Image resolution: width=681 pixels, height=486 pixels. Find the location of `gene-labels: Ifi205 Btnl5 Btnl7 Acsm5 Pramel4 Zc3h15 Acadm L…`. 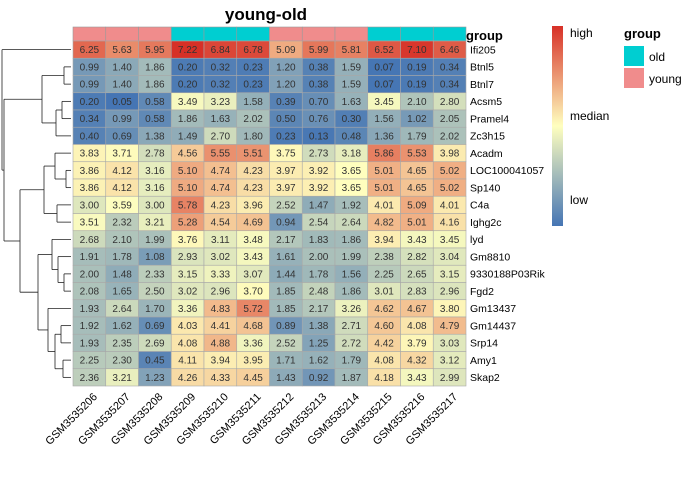

gene-labels: Ifi205 Btnl5 Btnl7 Acsm5 Pramel4 Zc3h15 Acadm L… is located at coordinates (507, 214).